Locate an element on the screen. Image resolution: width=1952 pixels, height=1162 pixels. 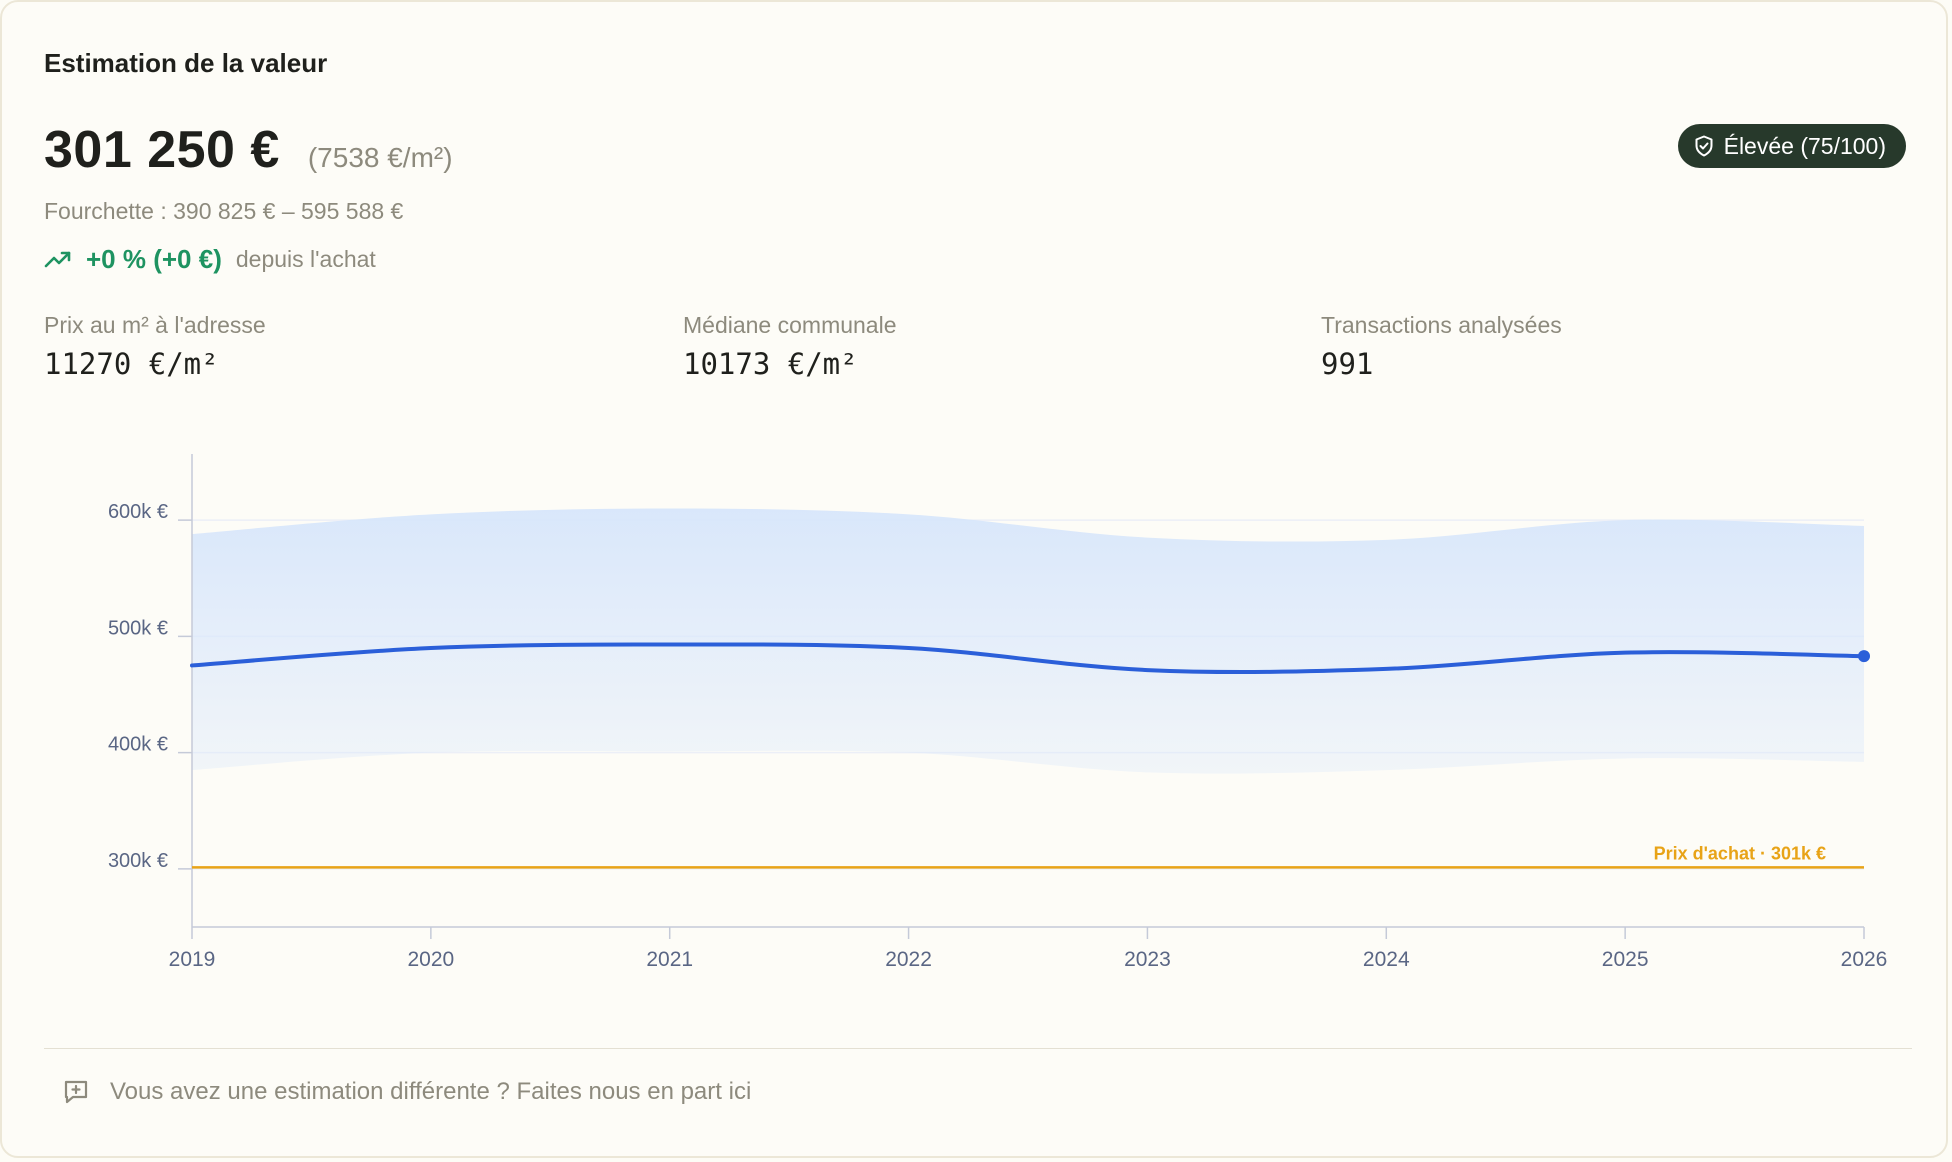
shield-check-icon is located at coordinates (1704, 146).